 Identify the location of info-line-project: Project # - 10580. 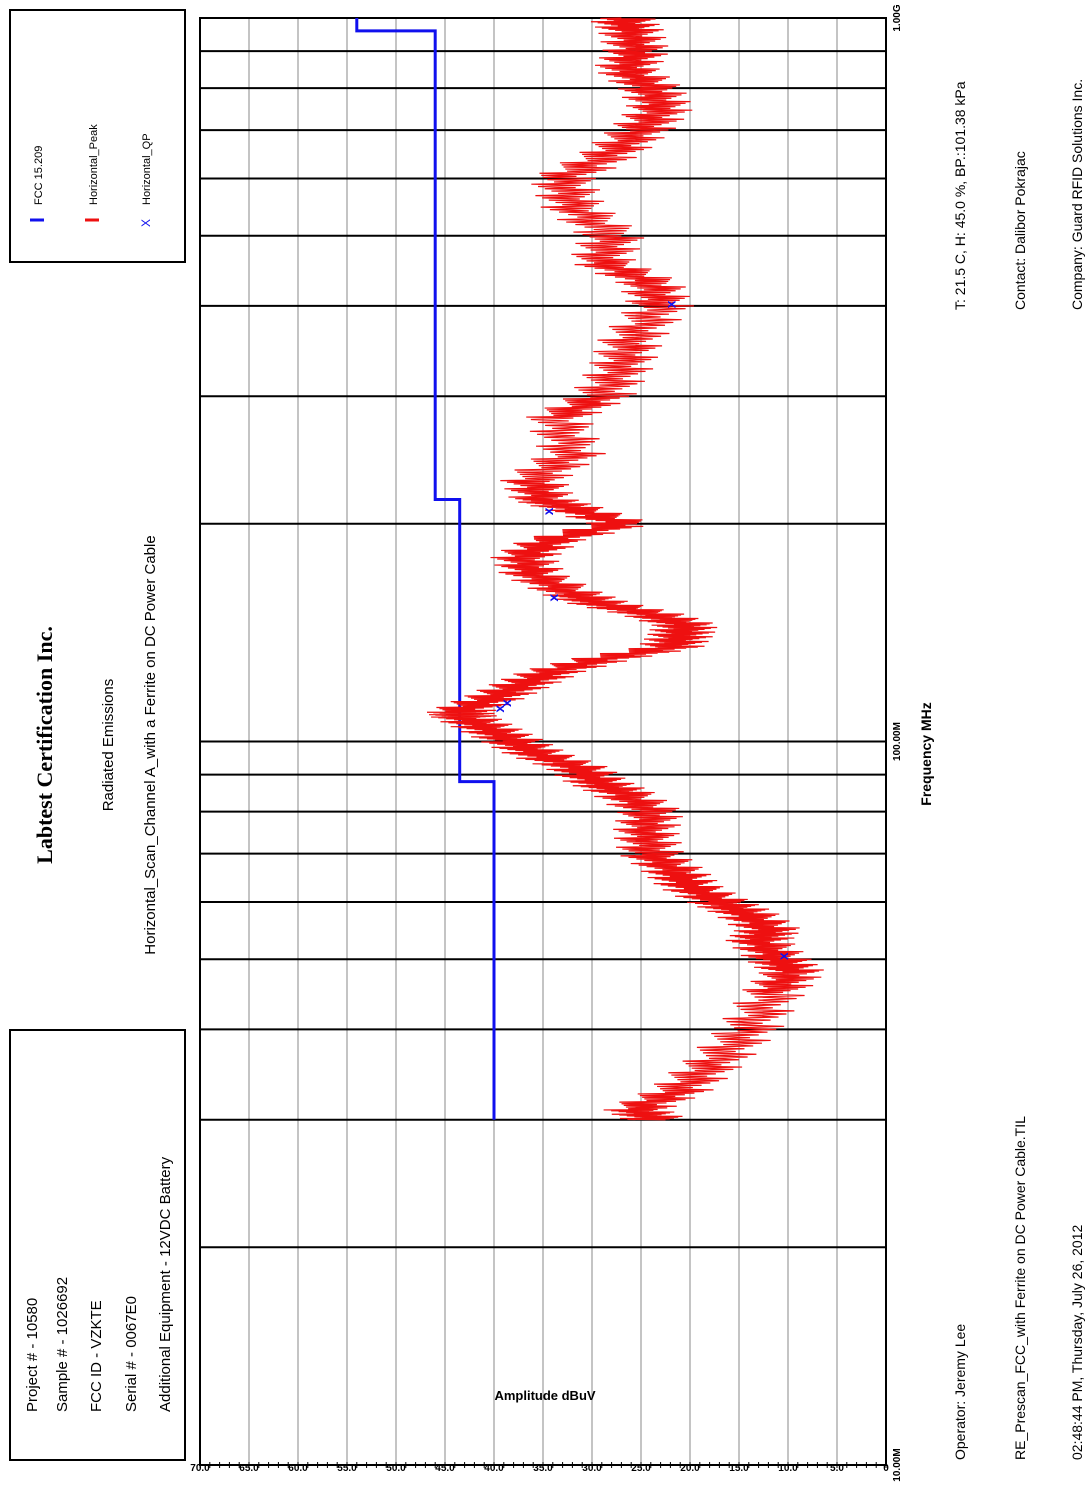
(32, 1355).